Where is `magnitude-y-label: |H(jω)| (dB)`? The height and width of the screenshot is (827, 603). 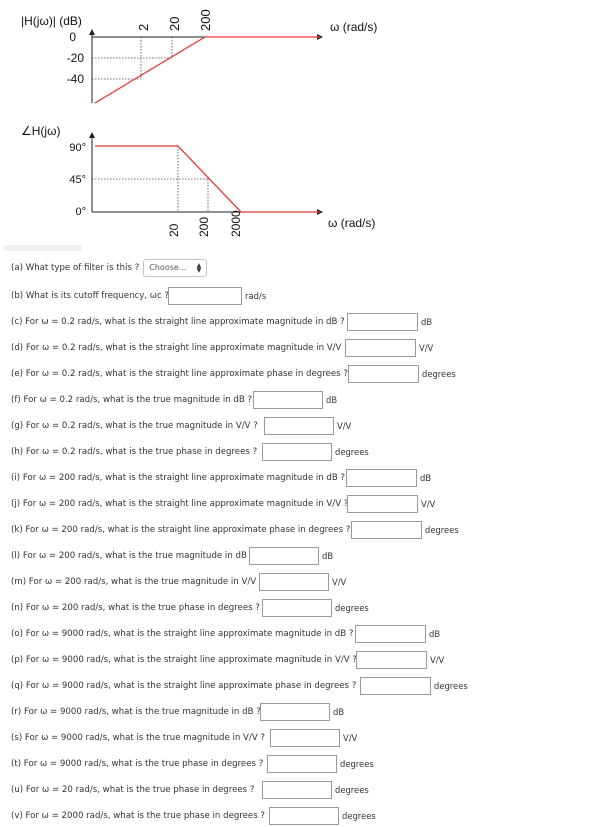 magnitude-y-label: |H(jω)| (dB) is located at coordinates (51, 21).